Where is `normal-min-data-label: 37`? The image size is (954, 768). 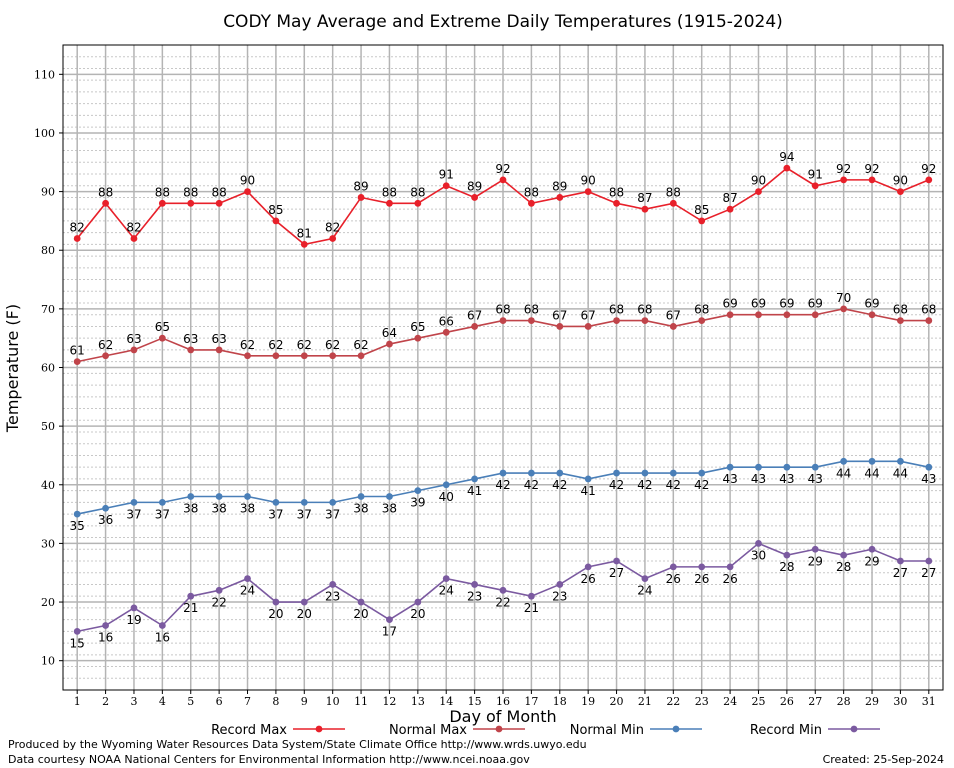 normal-min-data-label: 37 is located at coordinates (133, 514).